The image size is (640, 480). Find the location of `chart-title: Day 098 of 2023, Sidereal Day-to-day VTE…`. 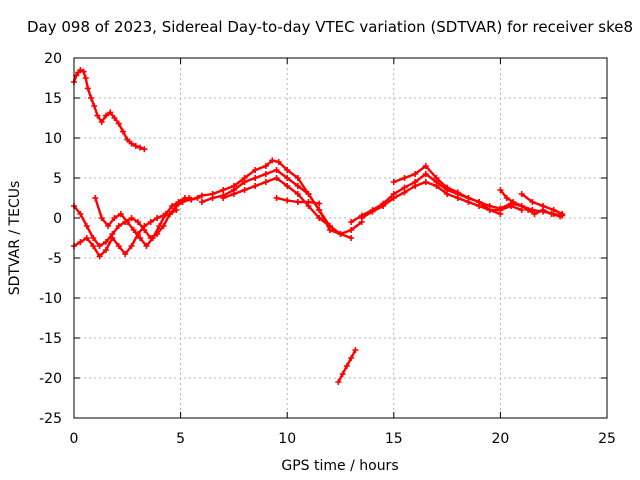

chart-title: Day 098 of 2023, Sidereal Day-to-day VTE… is located at coordinates (330, 27).